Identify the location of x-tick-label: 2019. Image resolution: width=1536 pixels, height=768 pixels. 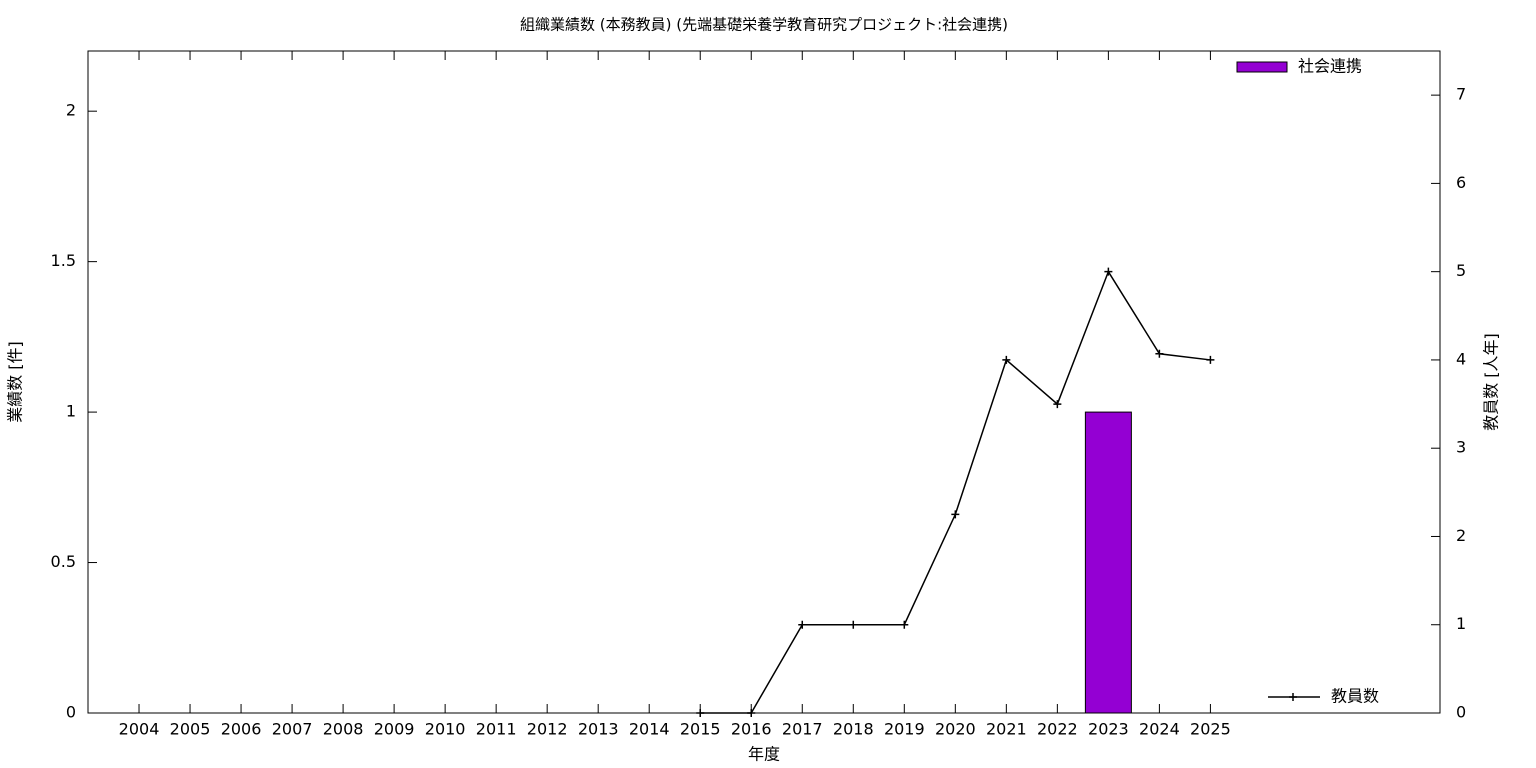
(904, 729).